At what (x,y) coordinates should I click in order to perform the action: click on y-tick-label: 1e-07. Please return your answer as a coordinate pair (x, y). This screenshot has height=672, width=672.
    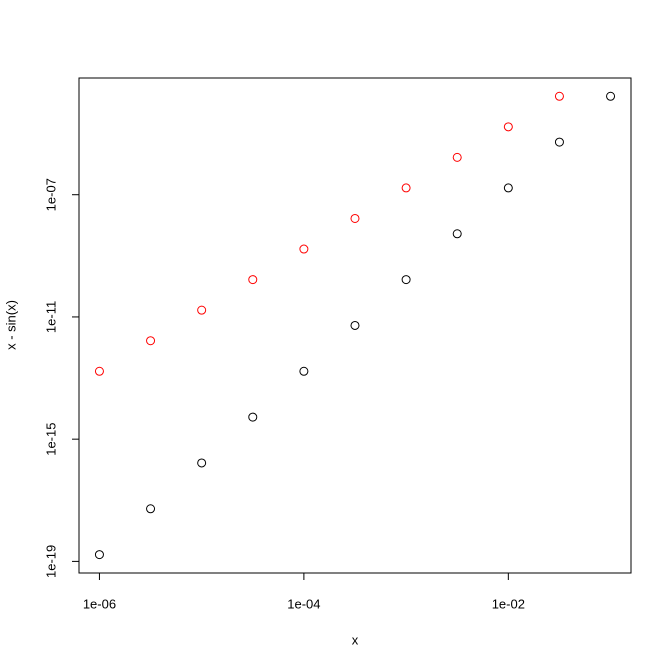
    Looking at the image, I should click on (50, 194).